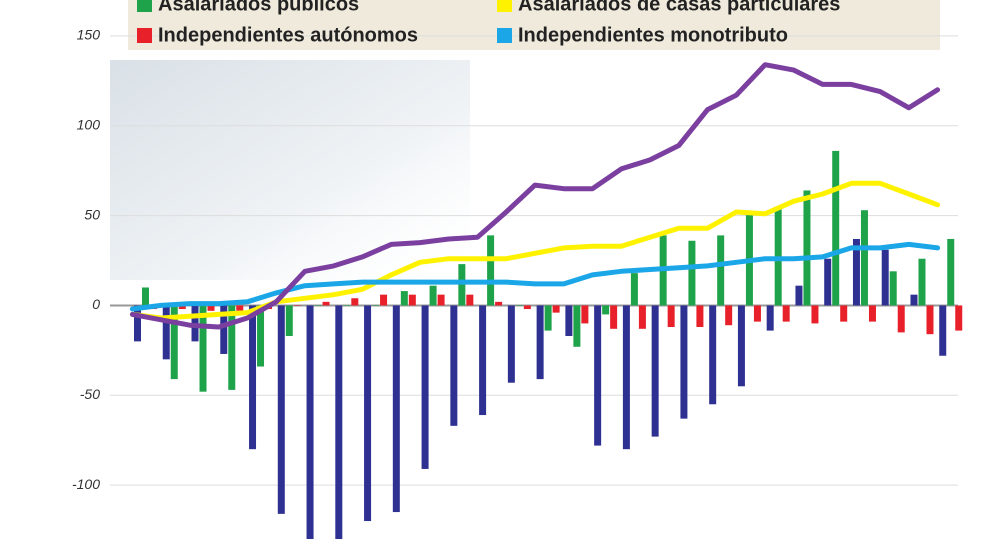  Describe the element at coordinates (258, 7) in the screenshot. I see `legend-label: Asalariados públicos` at that location.